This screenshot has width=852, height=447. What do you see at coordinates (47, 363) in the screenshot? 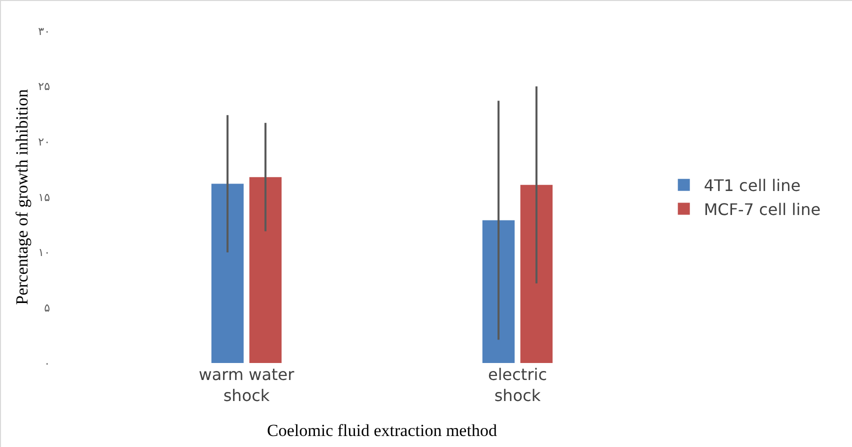
I see `y-tick-label: ۰` at bounding box center [47, 363].